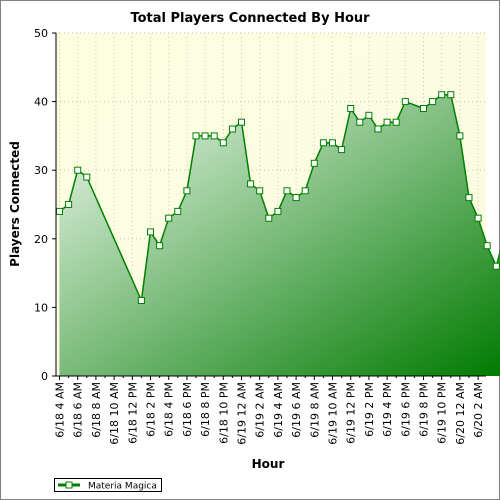  I want to click on x-tick-label: 6/19 6 AM, so click(296, 410).